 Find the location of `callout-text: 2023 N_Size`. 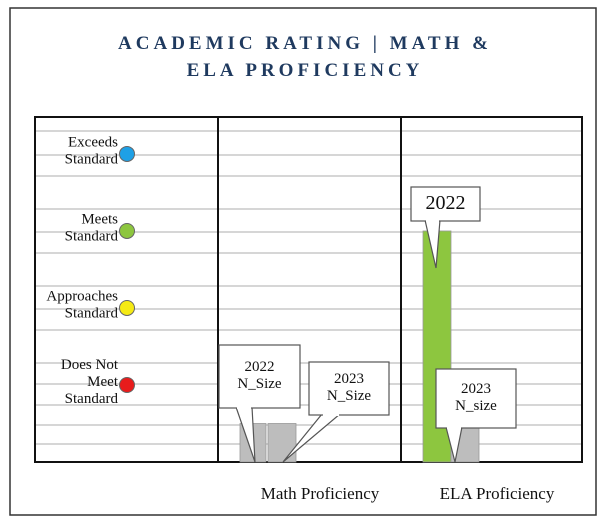

callout-text: 2023 N_Size is located at coordinates (349, 387).